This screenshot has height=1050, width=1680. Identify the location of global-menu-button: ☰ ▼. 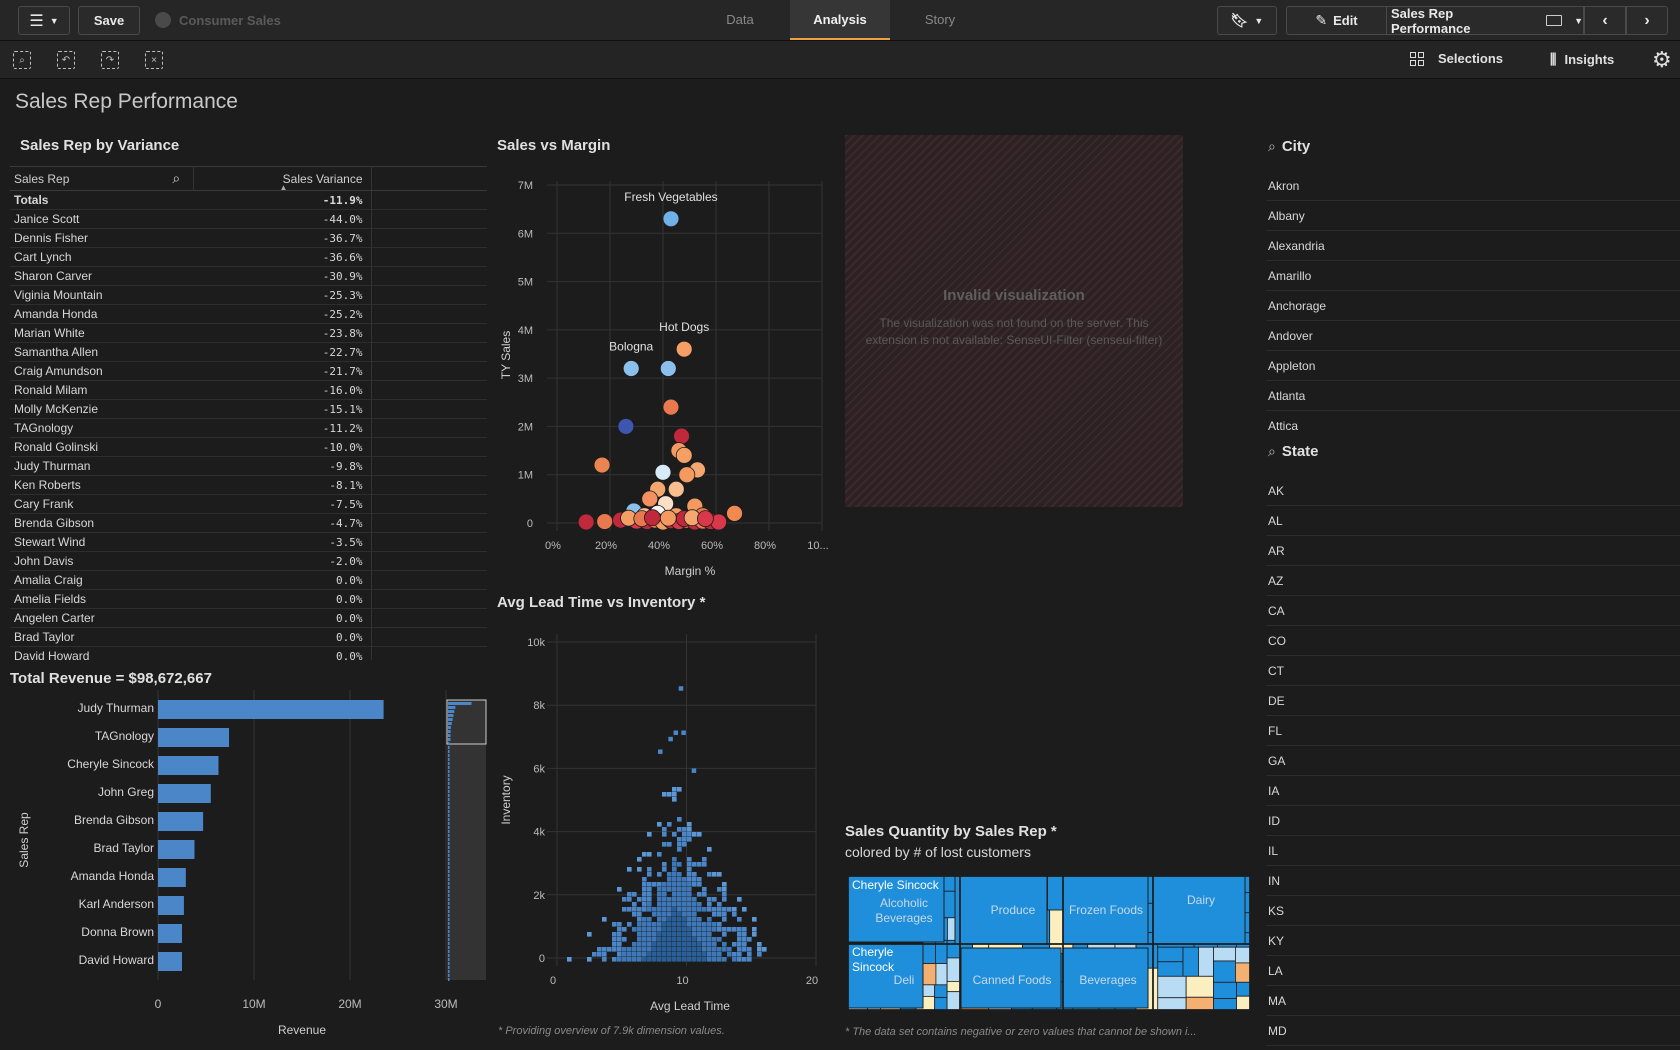
(44, 20).